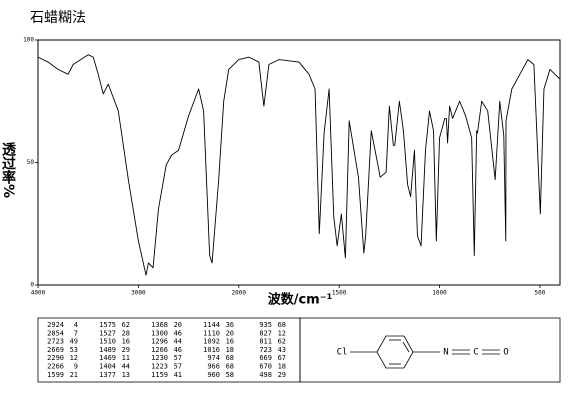 This screenshot has width=570, height=403. What do you see at coordinates (213, 367) in the screenshot?
I see `peak-wavenumber: 966` at bounding box center [213, 367].